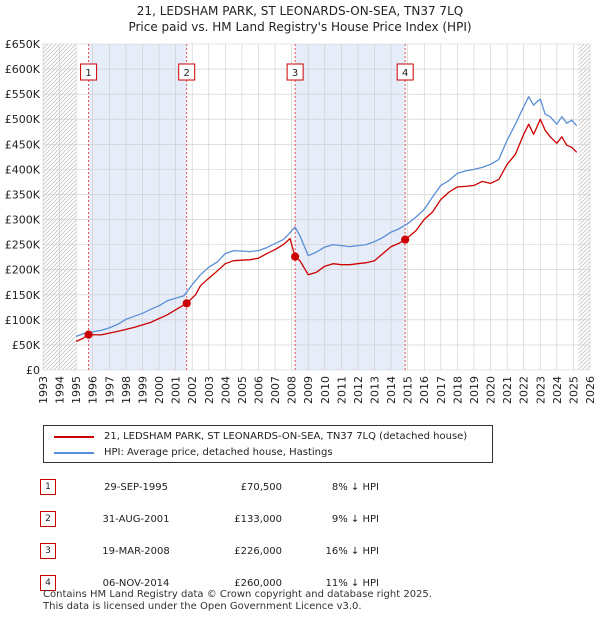  What do you see at coordinates (23, 169) in the screenshot?
I see `y-tick-label: £400K` at bounding box center [23, 169].